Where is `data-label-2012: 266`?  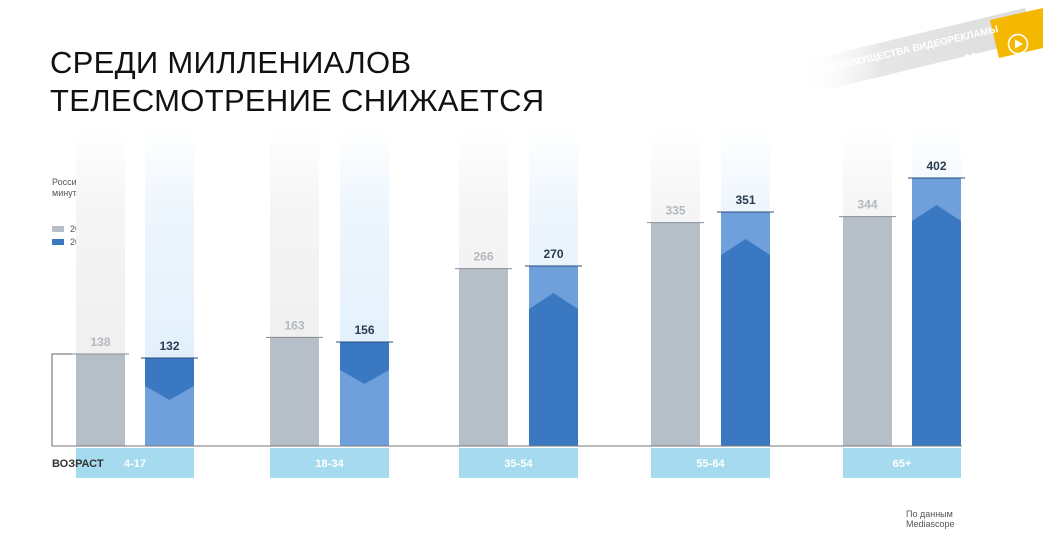 data-label-2012: 266 is located at coordinates (483, 257).